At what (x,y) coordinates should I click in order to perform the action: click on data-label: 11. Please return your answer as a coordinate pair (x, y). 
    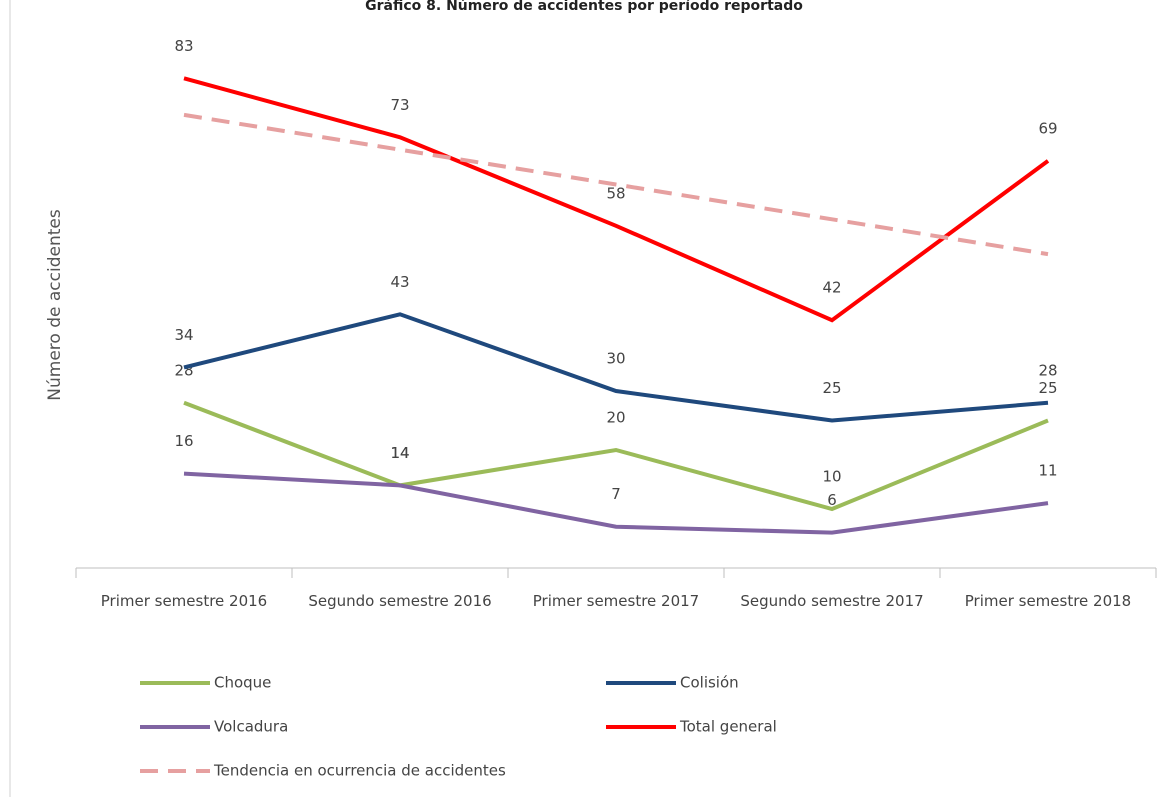
    Looking at the image, I should click on (1047, 471).